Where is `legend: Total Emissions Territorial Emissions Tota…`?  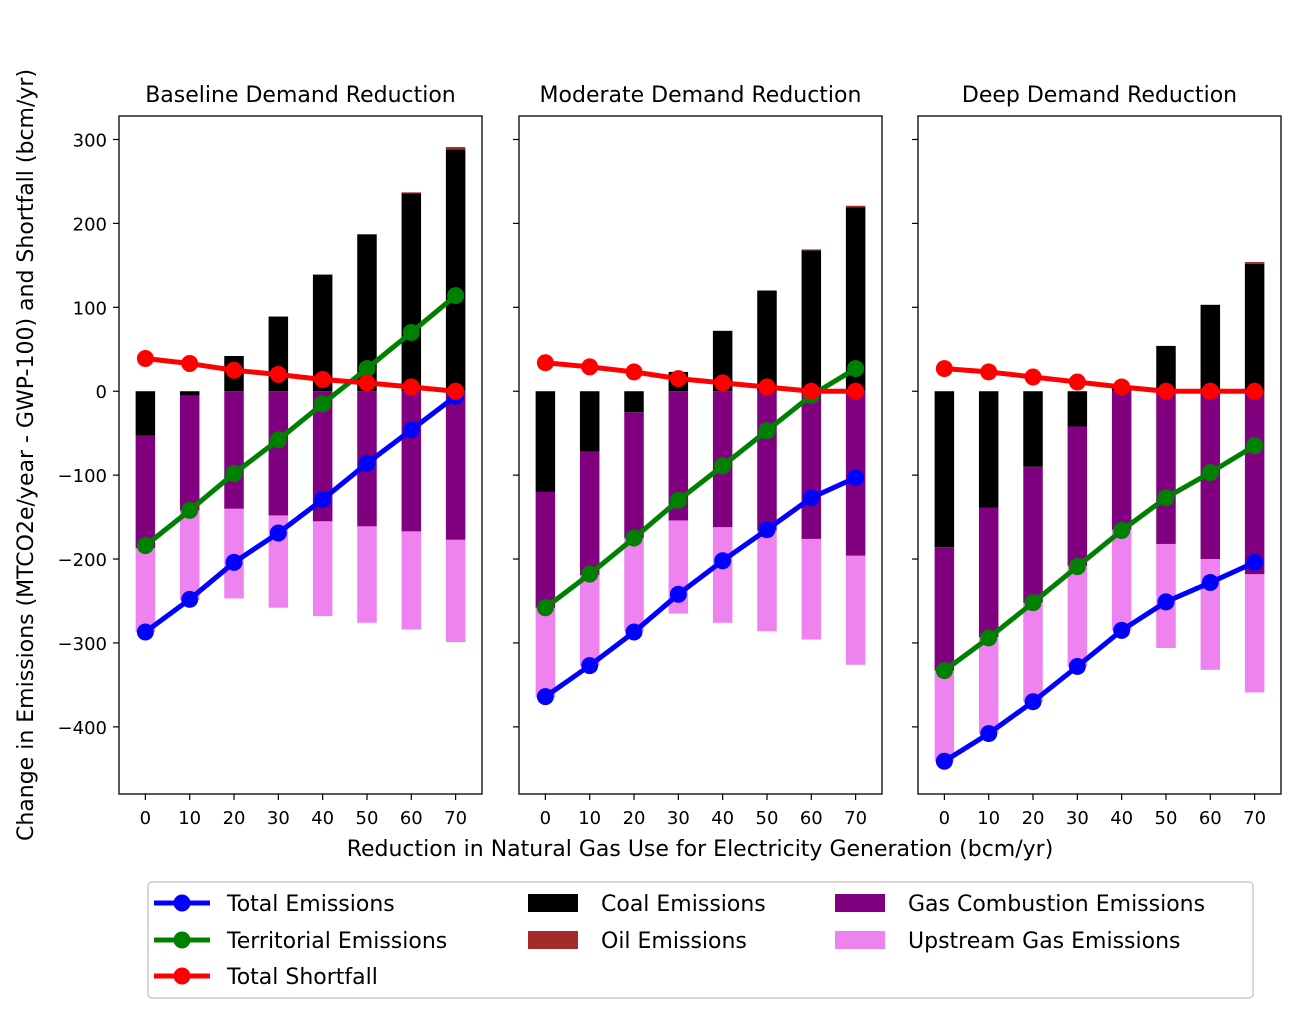 legend: Total Emissions Territorial Emissions Tota… is located at coordinates (700, 940).